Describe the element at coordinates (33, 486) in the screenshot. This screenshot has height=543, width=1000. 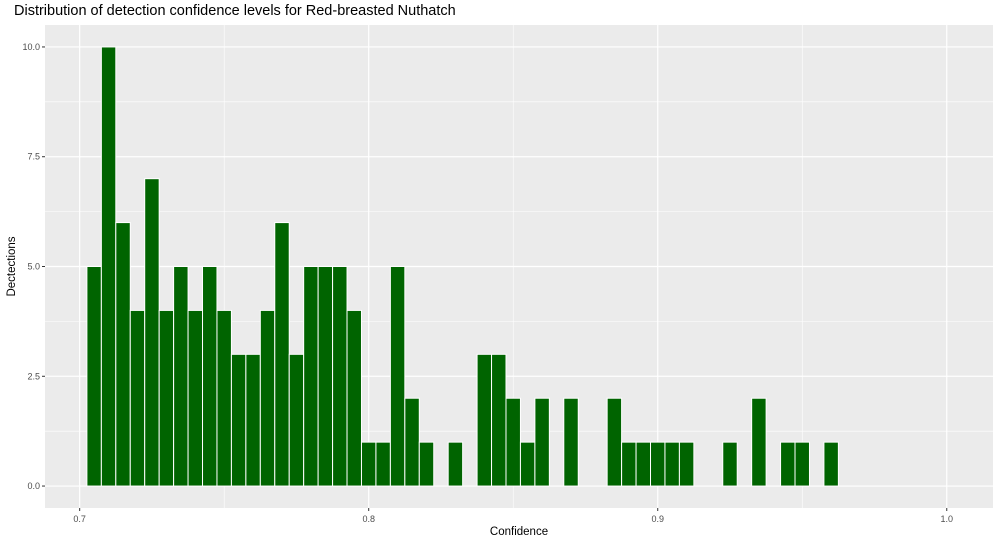
I see `y-tick-label: 0.0` at that location.